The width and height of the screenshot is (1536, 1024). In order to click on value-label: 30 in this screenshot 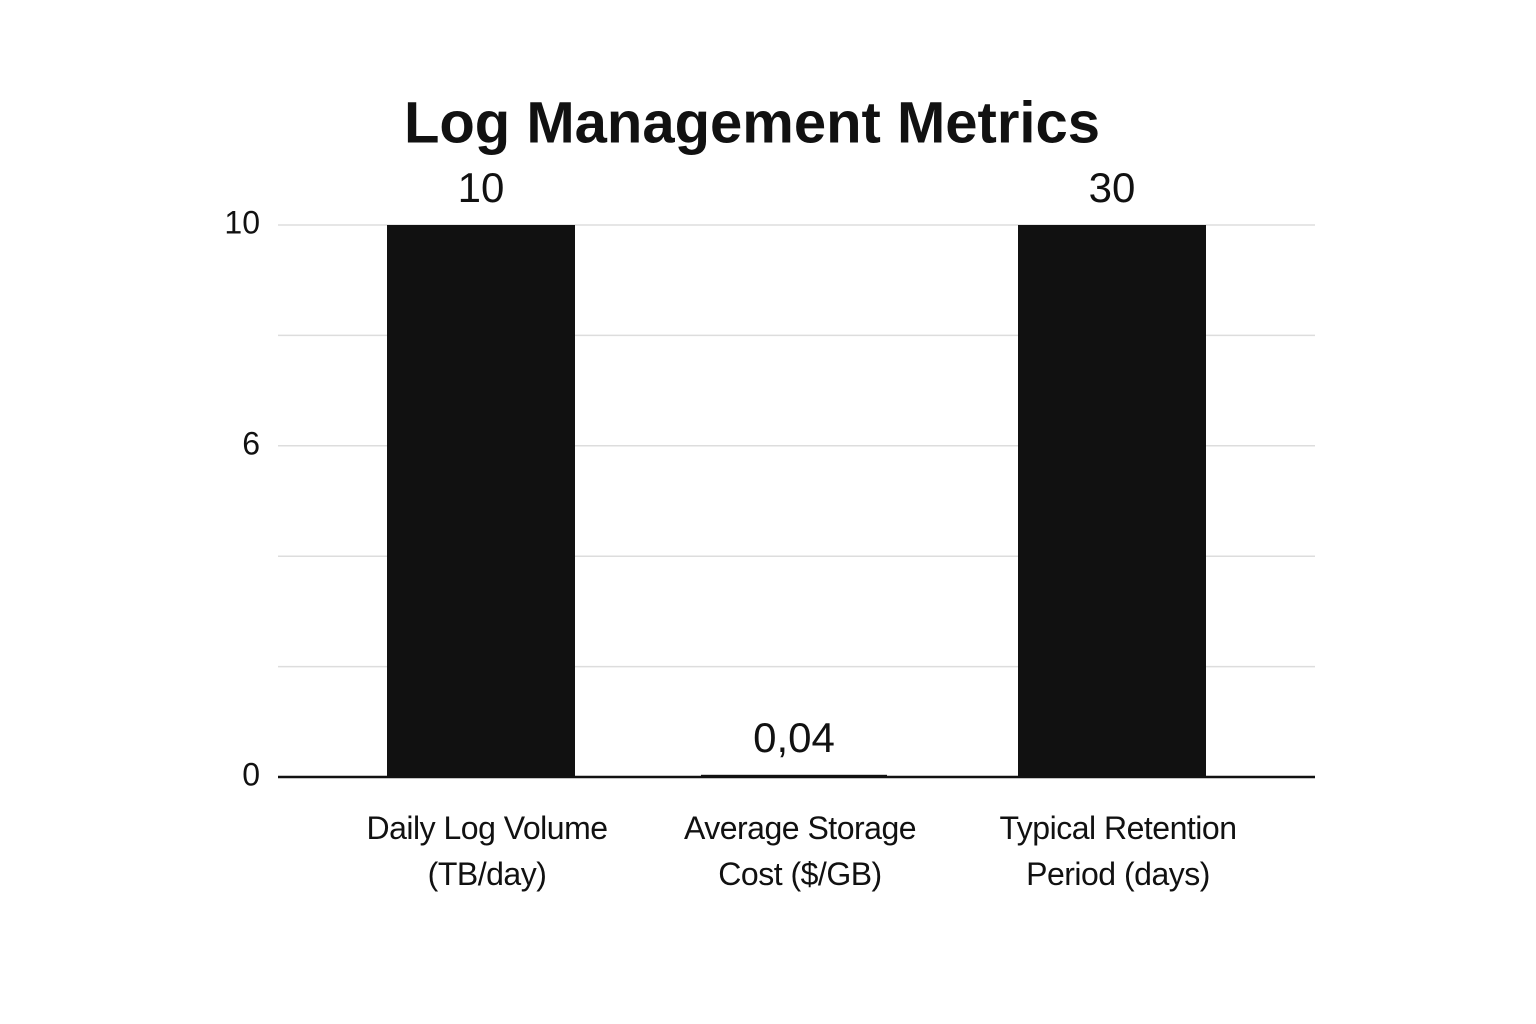, I will do `click(1112, 187)`.